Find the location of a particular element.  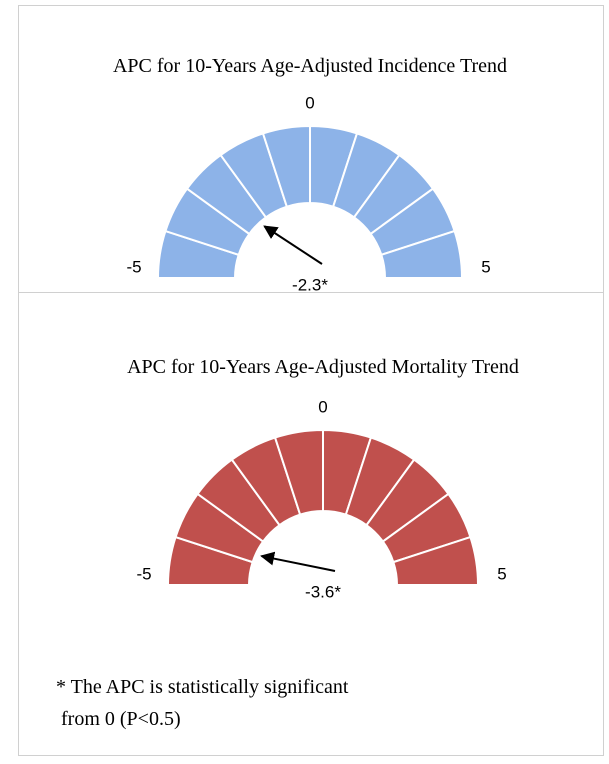

footnote: from 0 (P<0.5) is located at coordinates (118, 719).